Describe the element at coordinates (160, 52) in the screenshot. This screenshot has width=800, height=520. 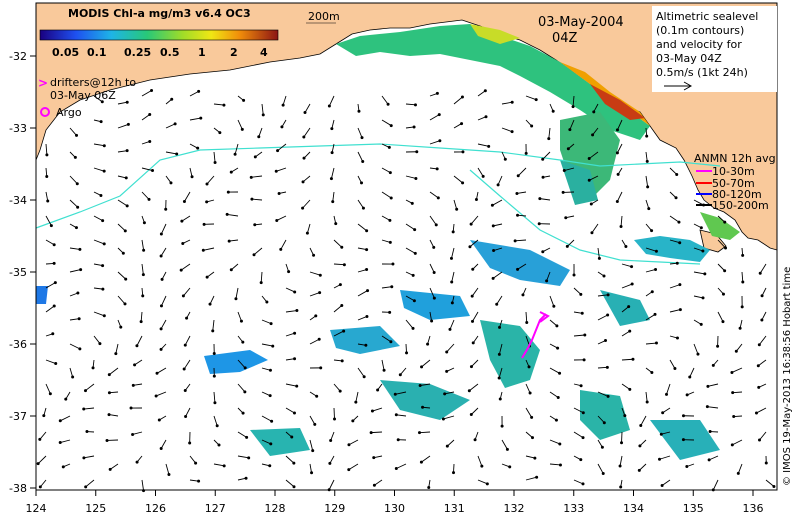
I see `colorbar-ticks: 0.05 0.1 0.25 0.5 1 2 4` at that location.